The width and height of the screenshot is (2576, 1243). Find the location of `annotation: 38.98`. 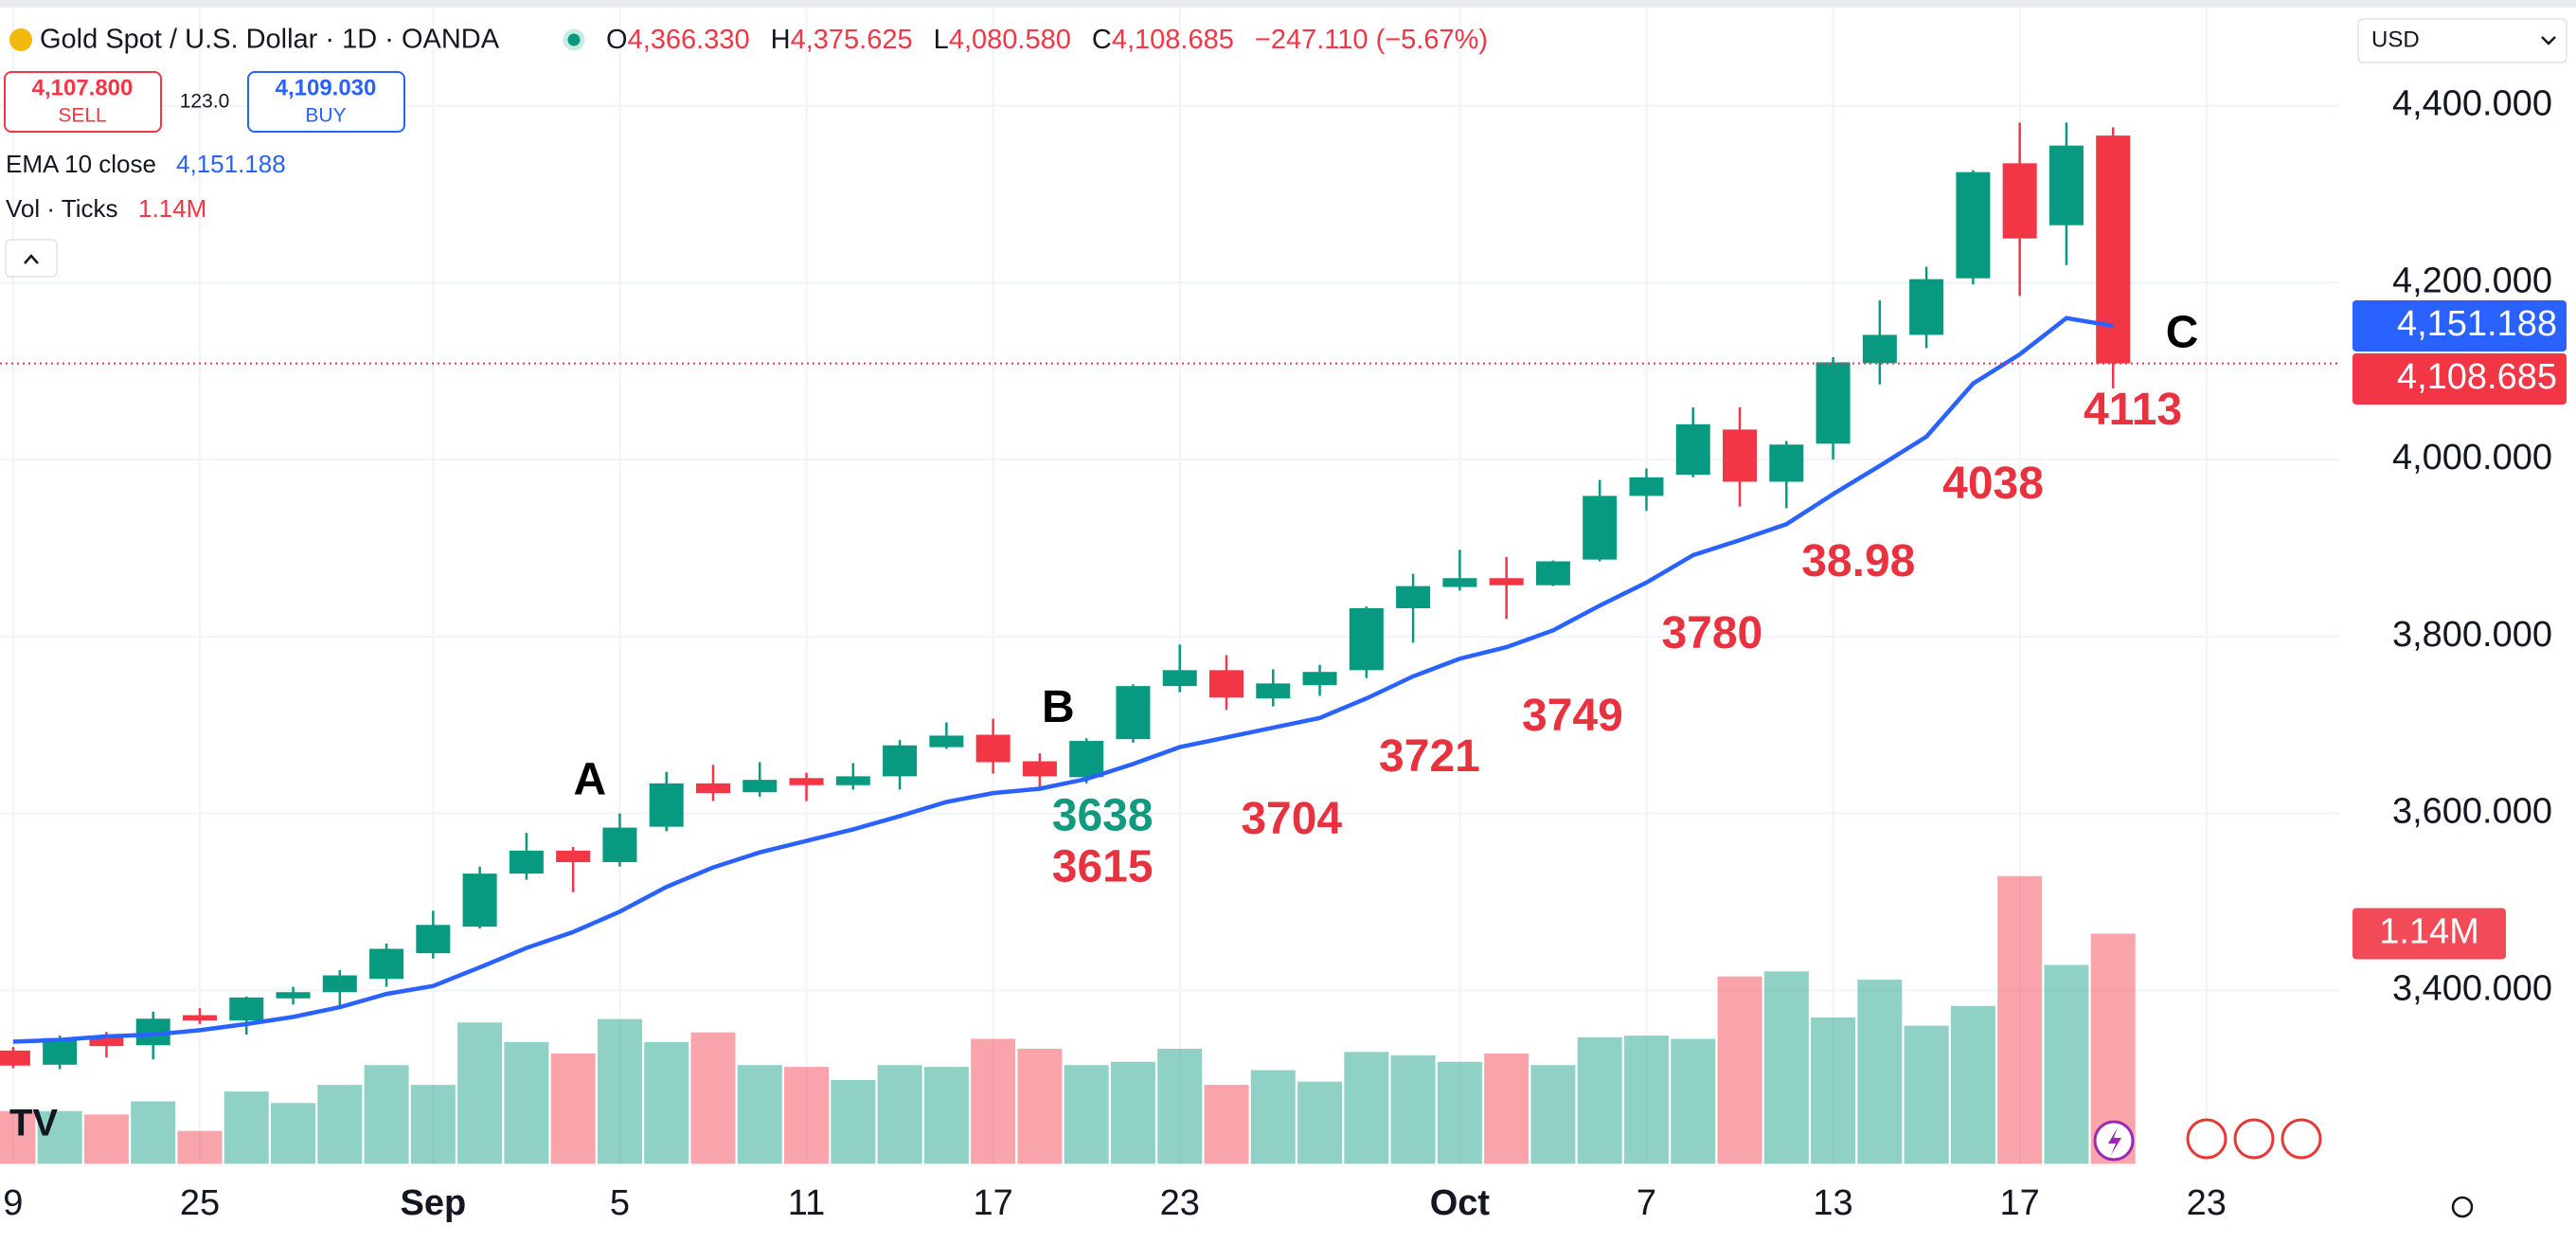

annotation: 38.98 is located at coordinates (1858, 561).